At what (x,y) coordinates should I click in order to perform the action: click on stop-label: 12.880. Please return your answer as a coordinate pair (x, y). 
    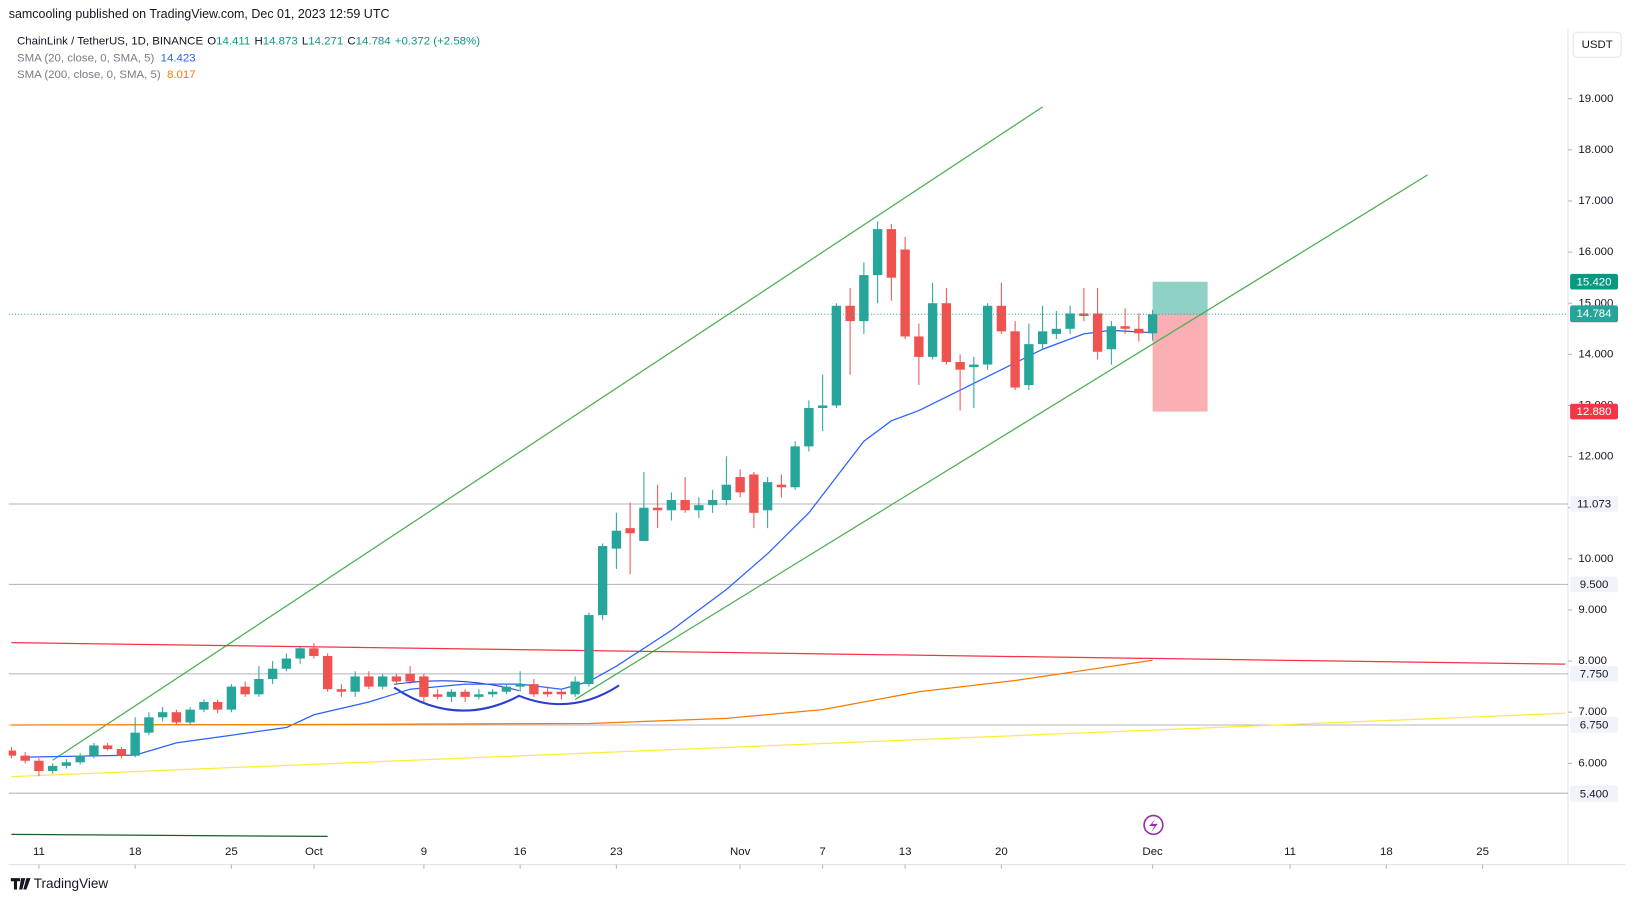
    Looking at the image, I should click on (1594, 412).